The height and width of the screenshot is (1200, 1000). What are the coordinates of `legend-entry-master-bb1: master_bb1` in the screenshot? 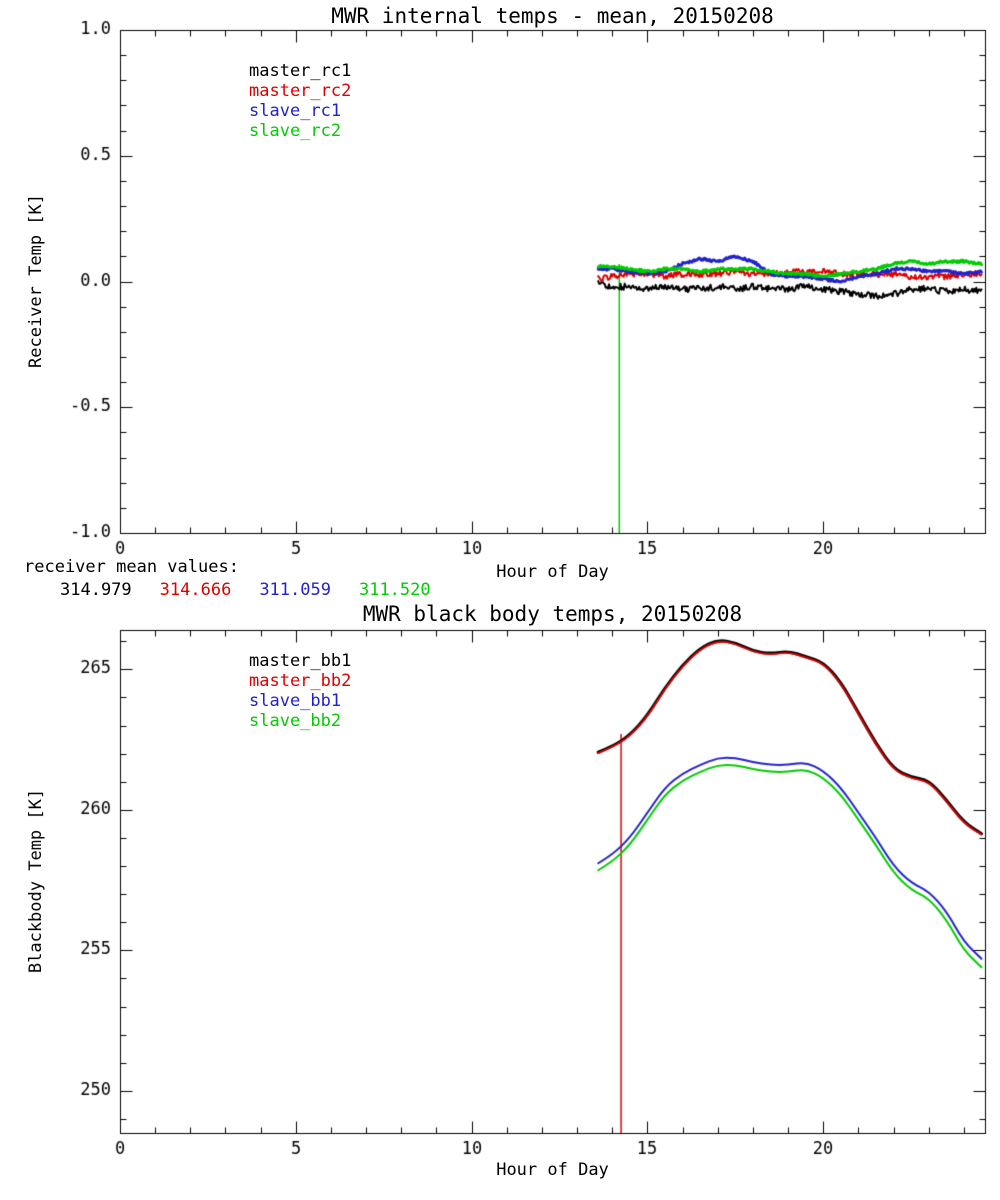 It's located at (300, 661).